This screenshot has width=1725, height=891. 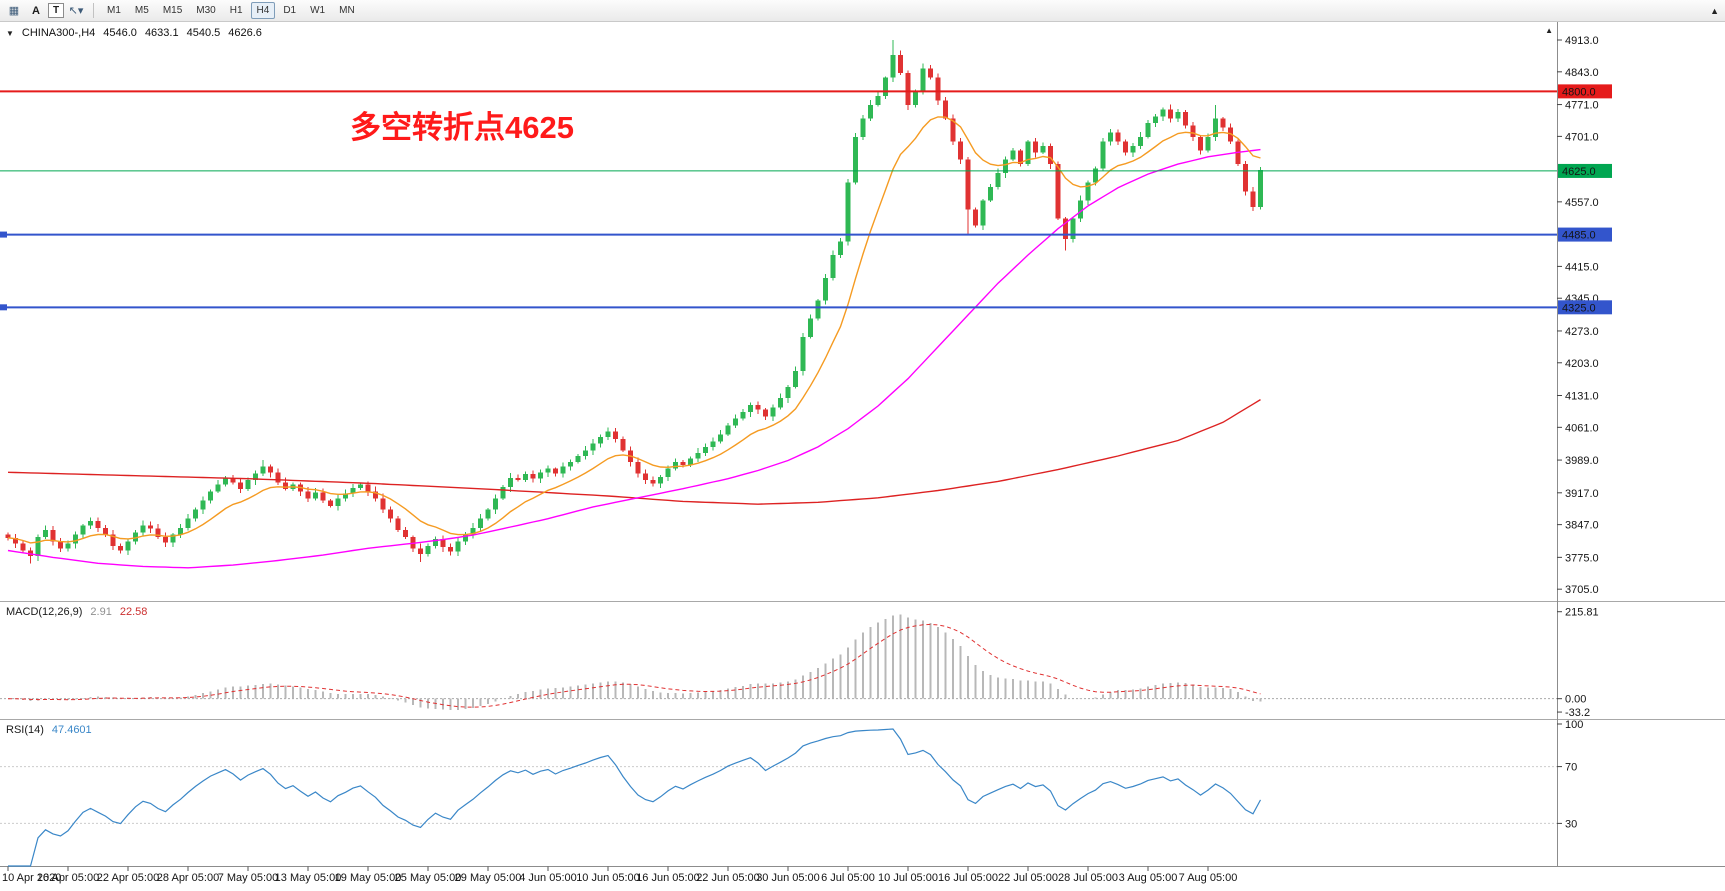 What do you see at coordinates (848, 878) in the screenshot?
I see `date-tick-label: 6 Jul 05:00` at bounding box center [848, 878].